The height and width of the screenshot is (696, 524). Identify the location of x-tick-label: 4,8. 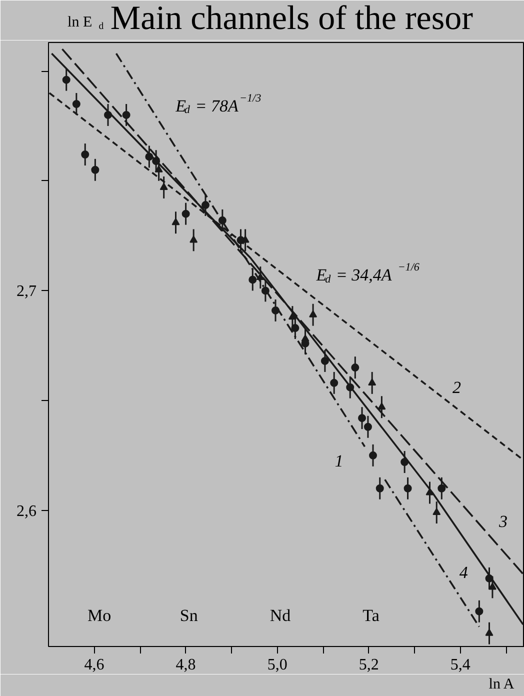
(186, 665).